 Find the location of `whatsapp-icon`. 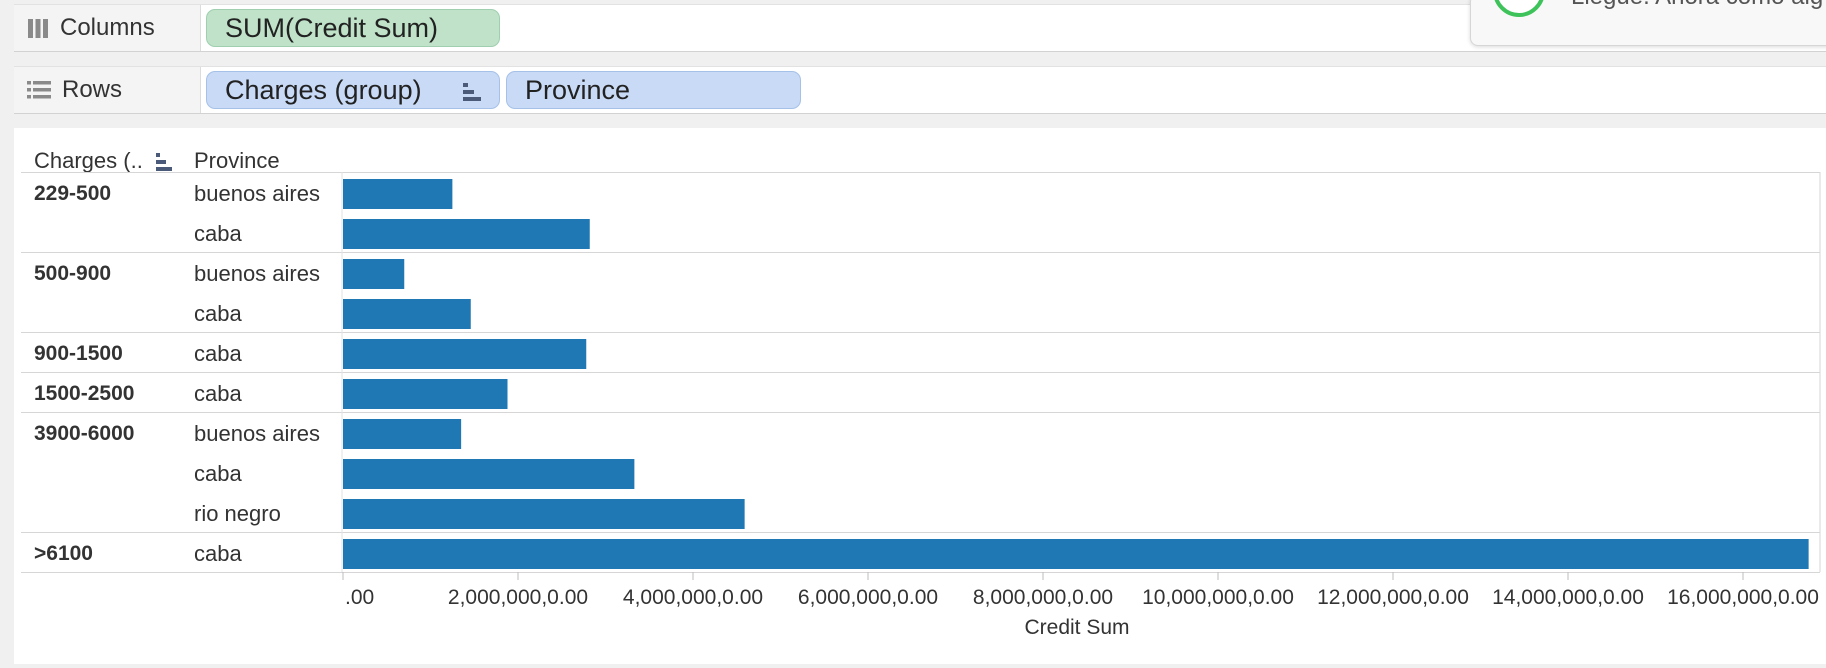

whatsapp-icon is located at coordinates (1519, 8).